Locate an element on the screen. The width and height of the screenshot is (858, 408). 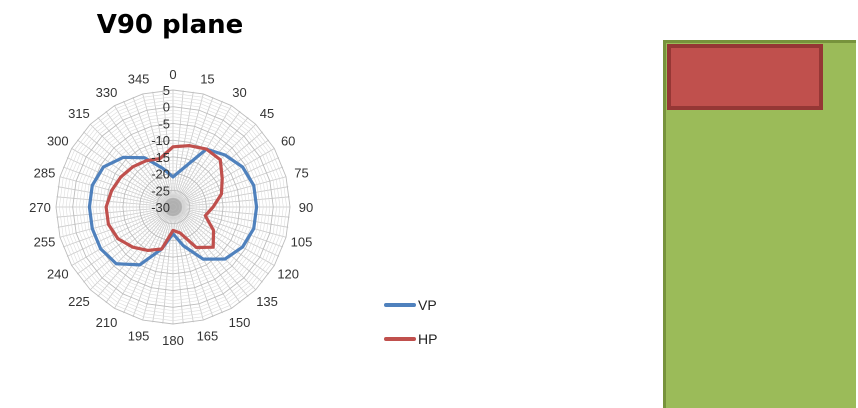
red-block is located at coordinates (745, 77).